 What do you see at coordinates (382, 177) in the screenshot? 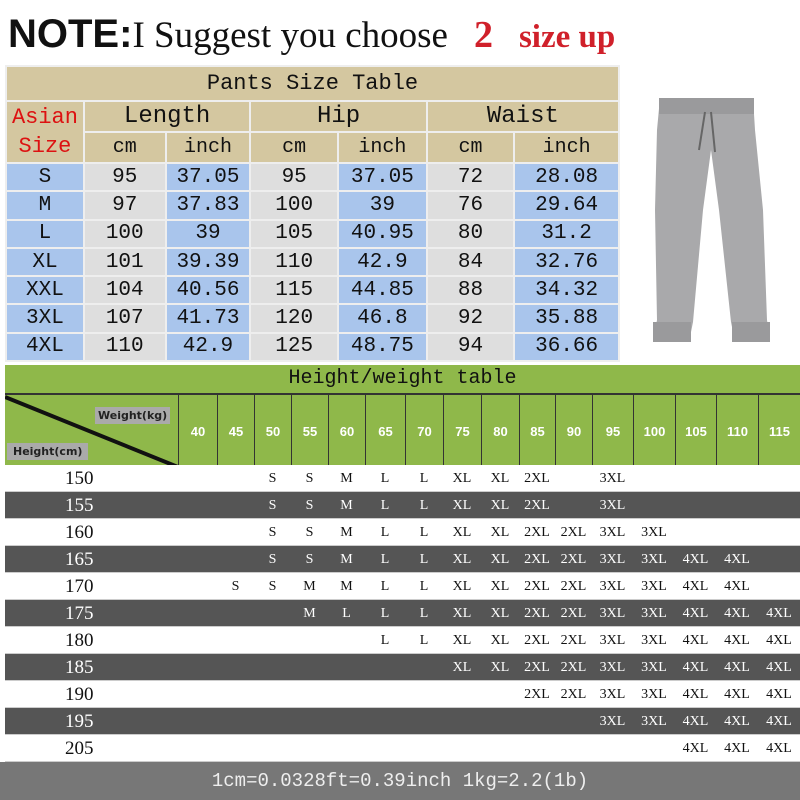
I see `value-cell: 37.05` at bounding box center [382, 177].